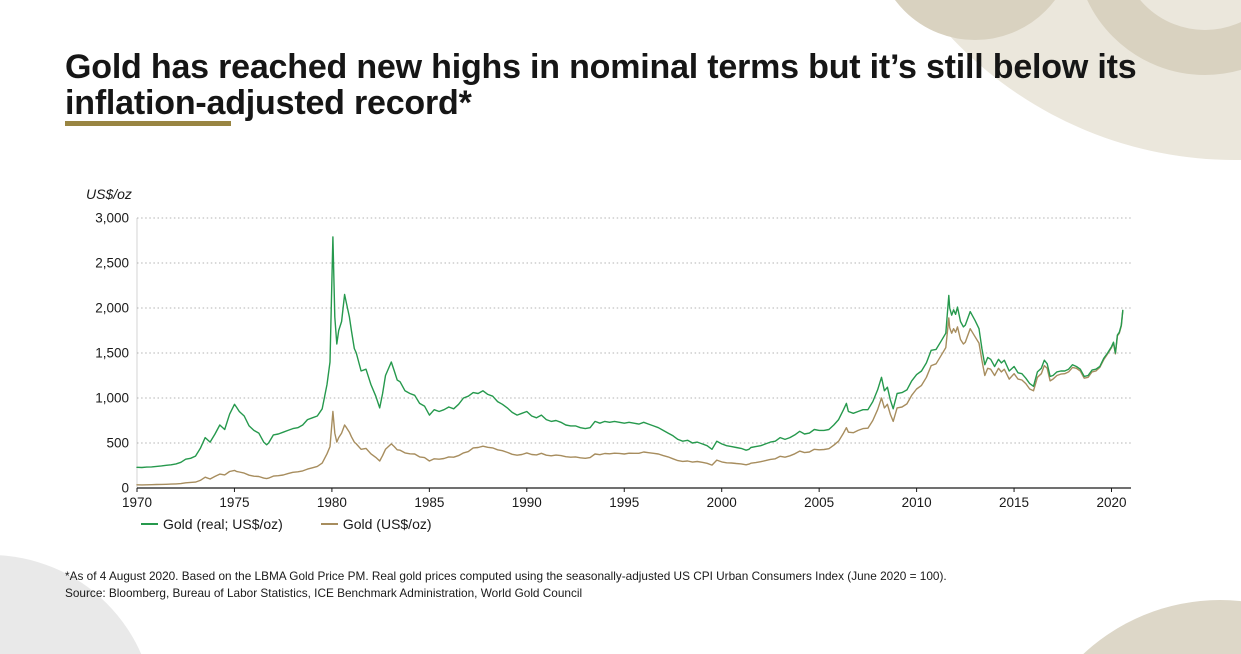 The height and width of the screenshot is (654, 1241). What do you see at coordinates (234, 502) in the screenshot?
I see `svg-text: 1975` at bounding box center [234, 502].